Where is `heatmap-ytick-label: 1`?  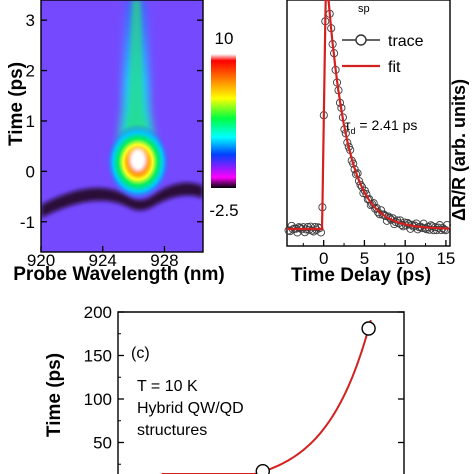
heatmap-ytick-label: 1 is located at coordinates (30, 121).